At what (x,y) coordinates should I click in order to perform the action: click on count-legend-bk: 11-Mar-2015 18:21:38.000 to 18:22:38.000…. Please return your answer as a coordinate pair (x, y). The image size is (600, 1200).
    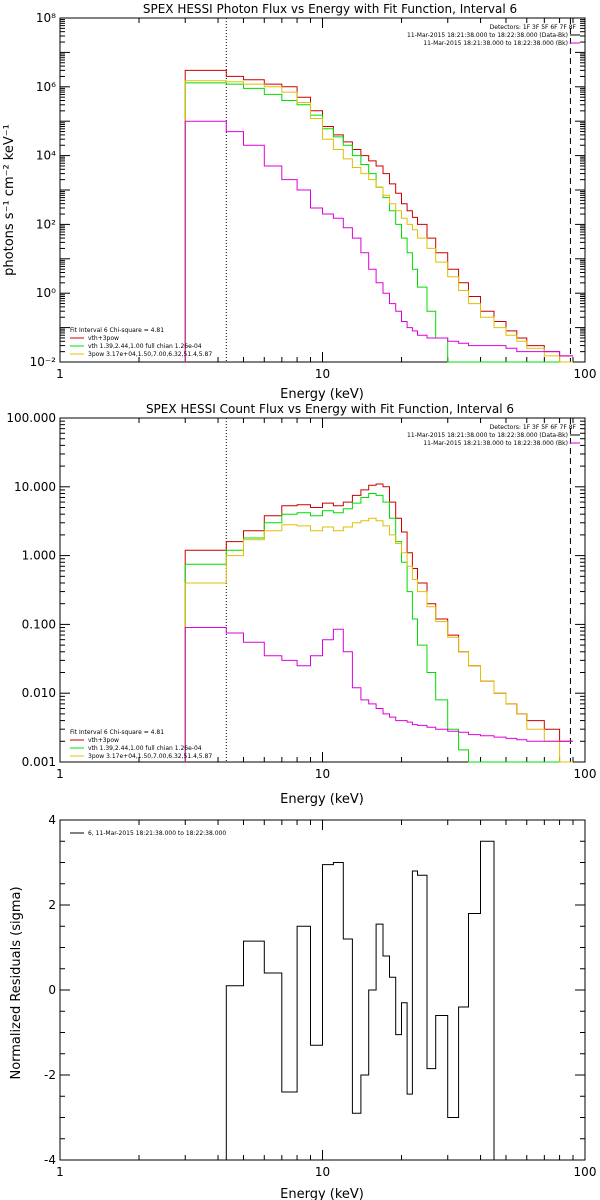
    Looking at the image, I should click on (495, 443).